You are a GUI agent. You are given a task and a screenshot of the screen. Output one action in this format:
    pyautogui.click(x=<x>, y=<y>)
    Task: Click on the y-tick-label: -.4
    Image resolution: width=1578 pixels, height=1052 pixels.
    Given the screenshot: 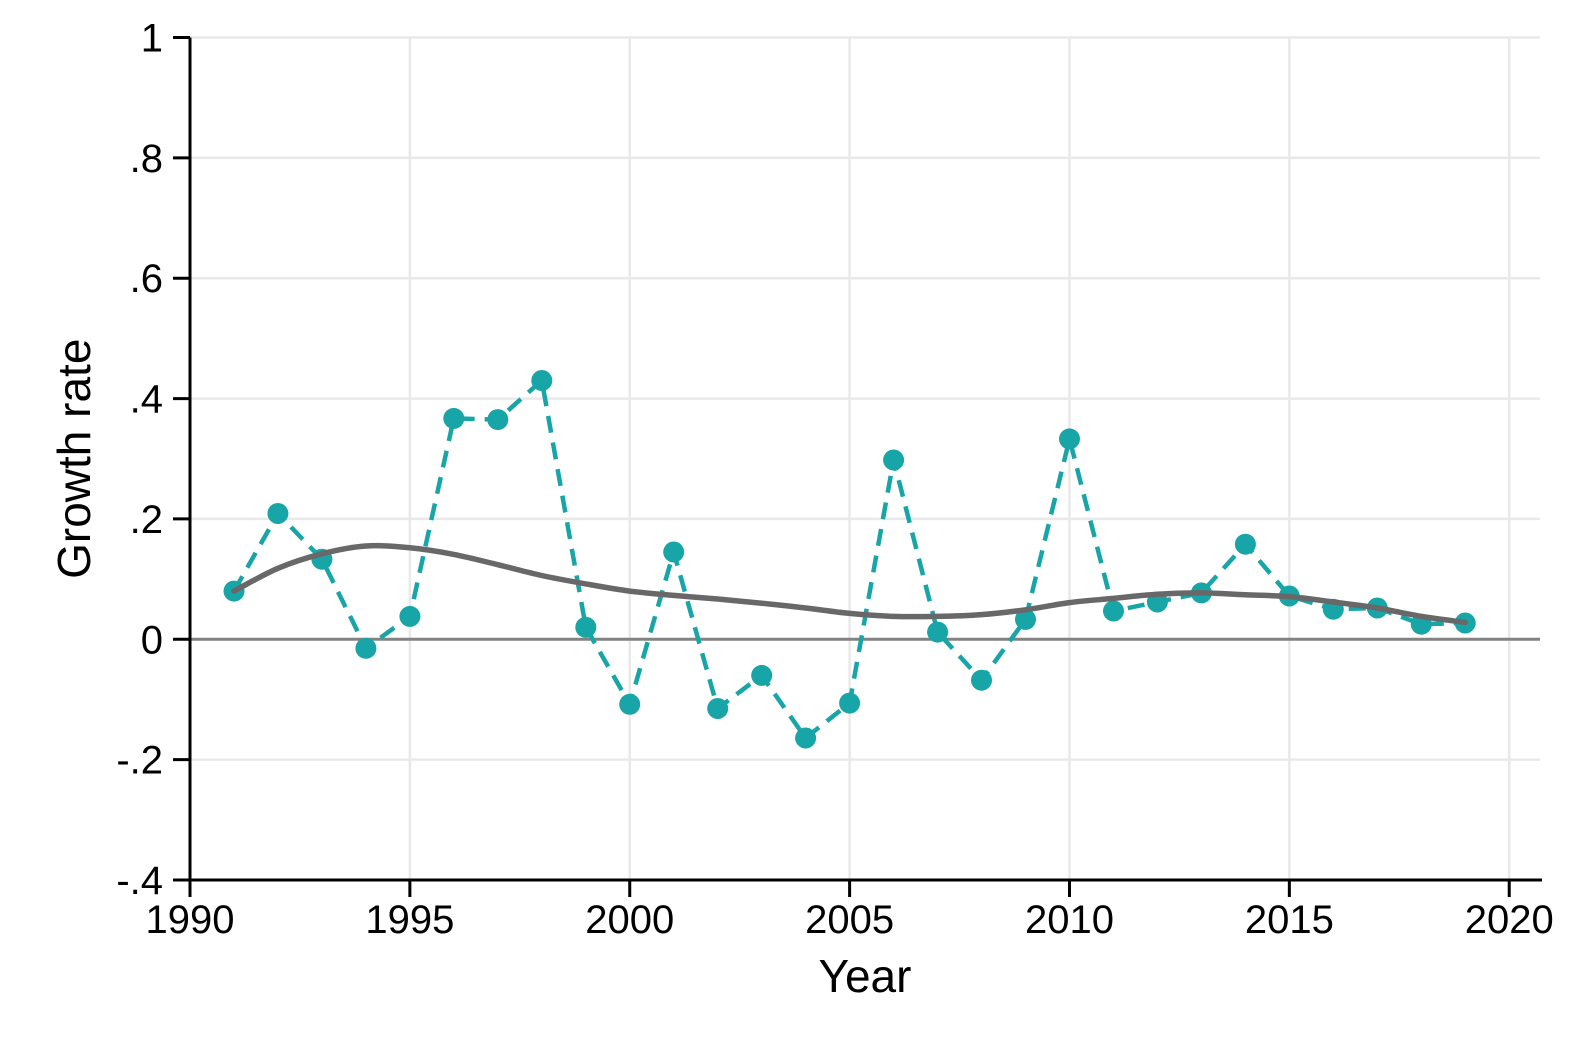 What is the action you would take?
    pyautogui.click(x=139, y=881)
    